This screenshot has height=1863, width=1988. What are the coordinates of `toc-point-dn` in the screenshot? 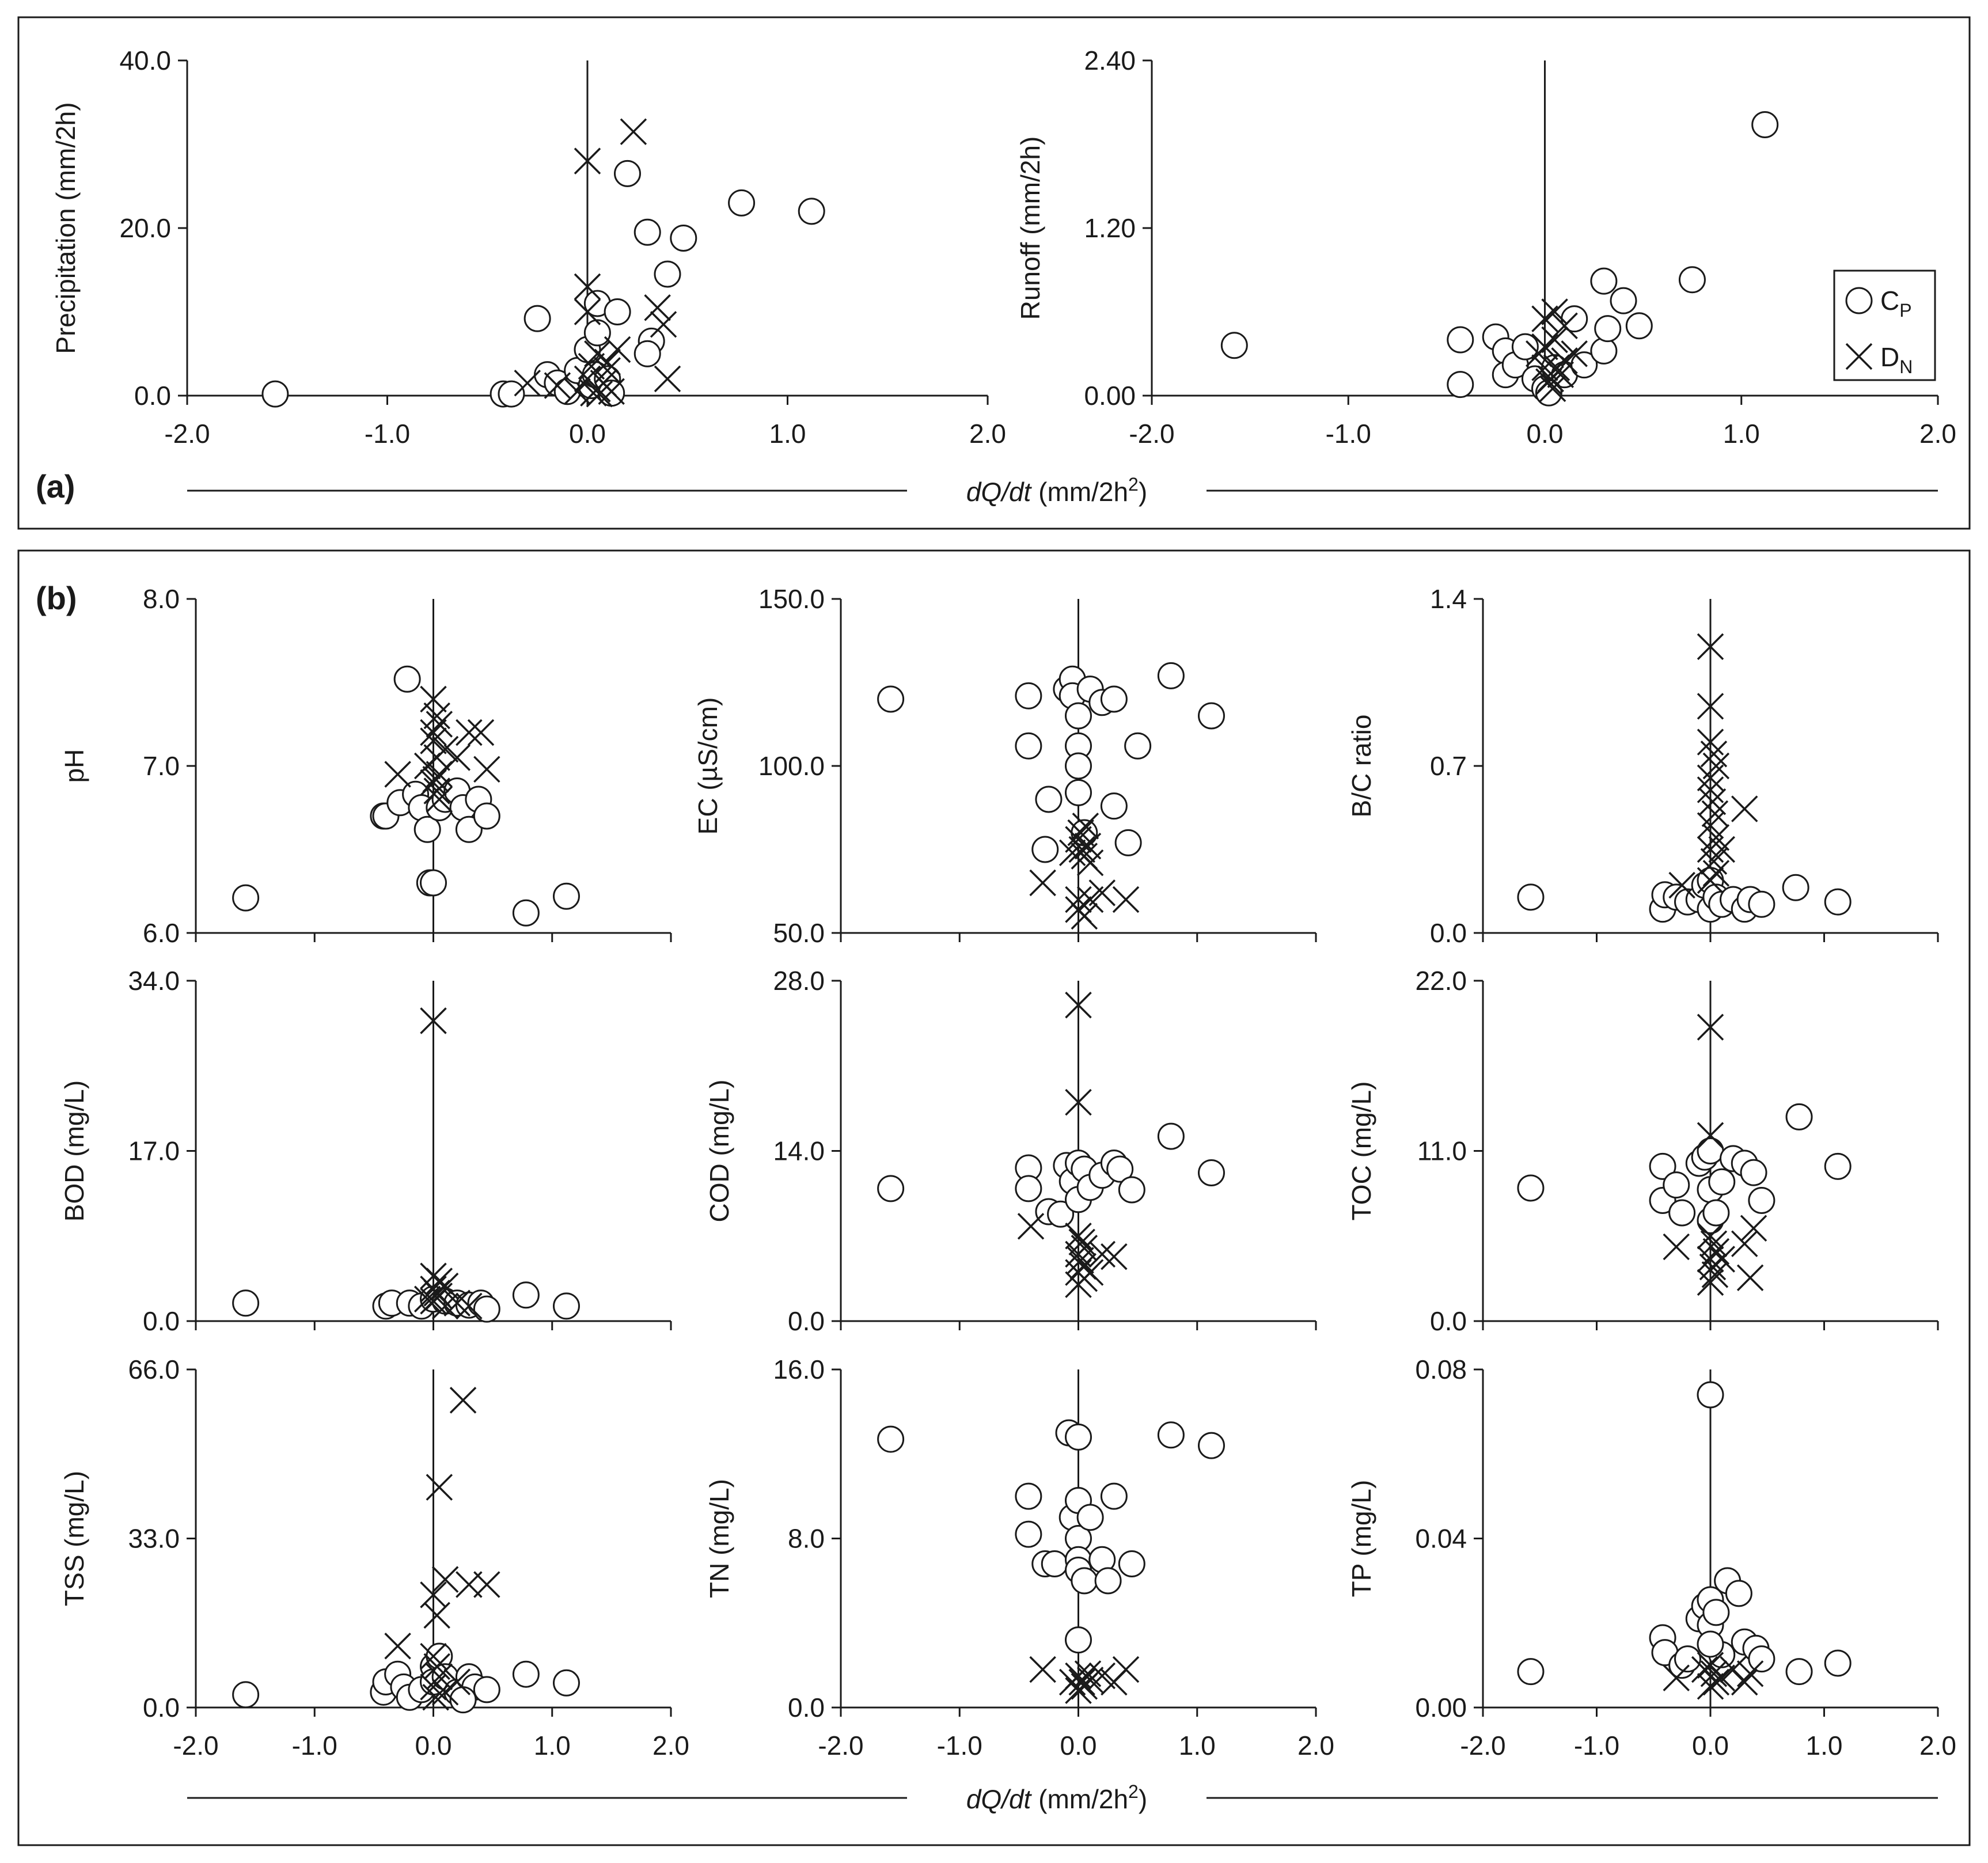 It's located at (1710, 1027).